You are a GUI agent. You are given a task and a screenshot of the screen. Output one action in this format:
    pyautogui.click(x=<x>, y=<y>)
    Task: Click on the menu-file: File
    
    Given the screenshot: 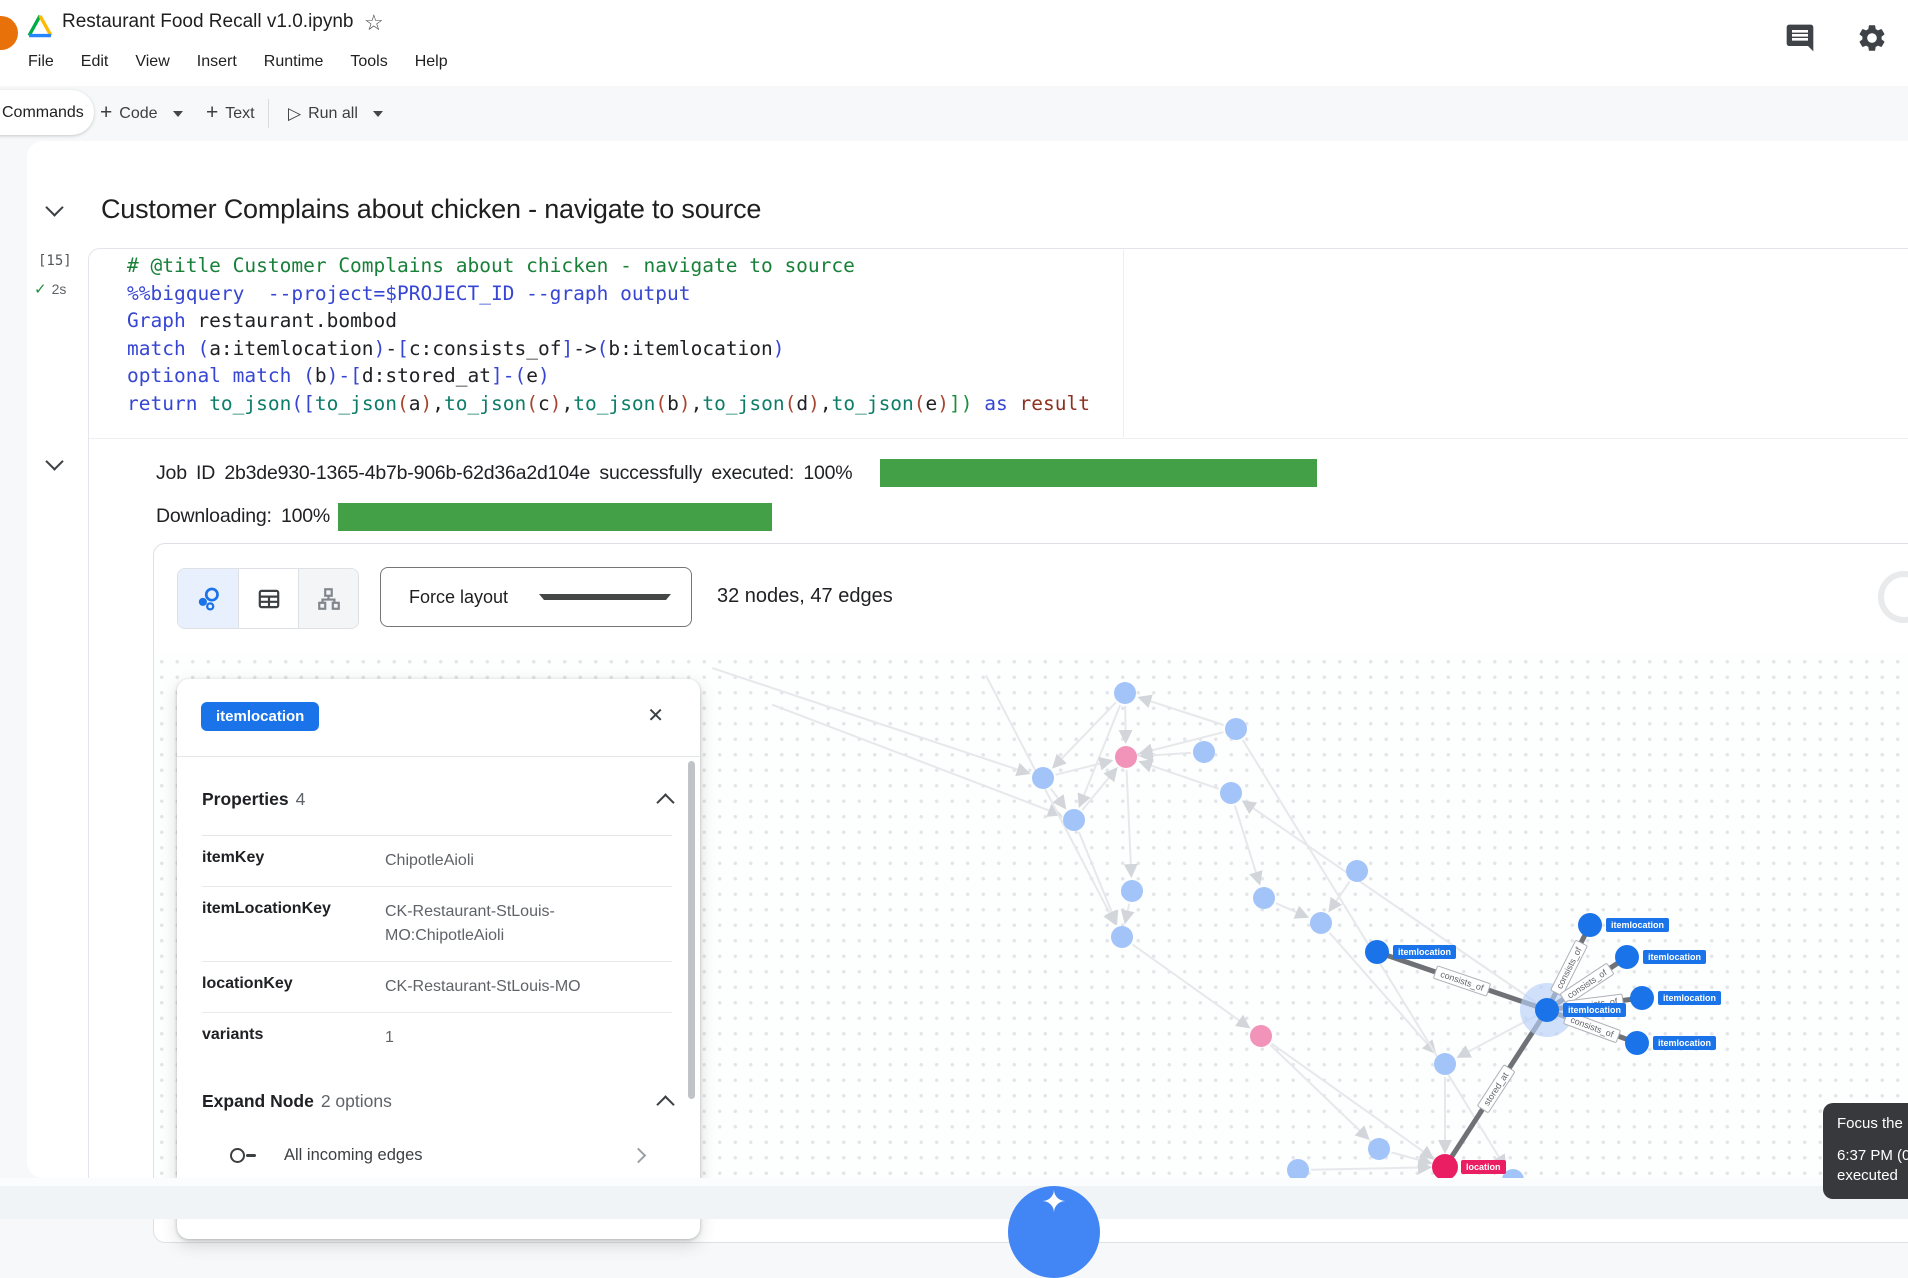 What is the action you would take?
    pyautogui.click(x=41, y=61)
    